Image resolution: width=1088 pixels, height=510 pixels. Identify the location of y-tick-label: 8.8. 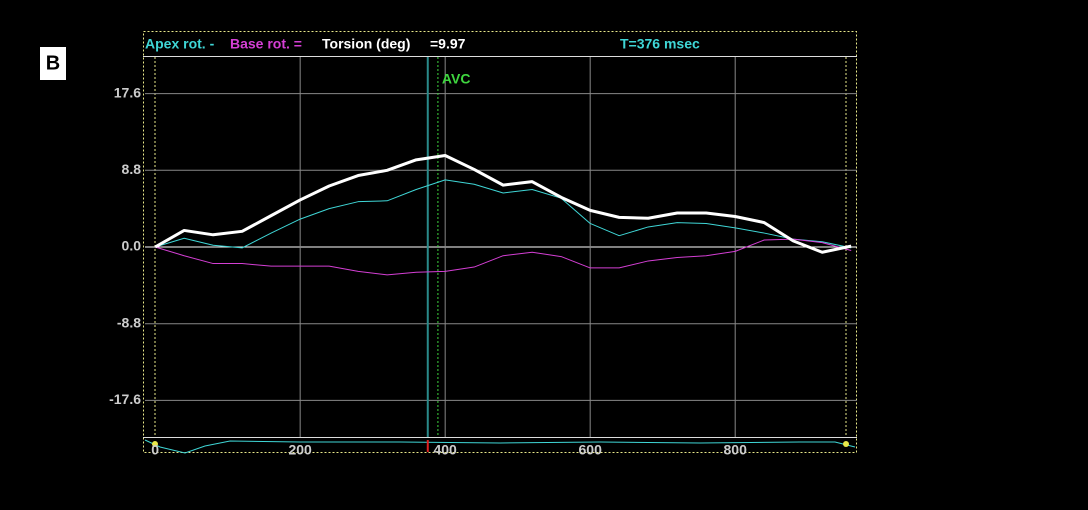
(132, 169).